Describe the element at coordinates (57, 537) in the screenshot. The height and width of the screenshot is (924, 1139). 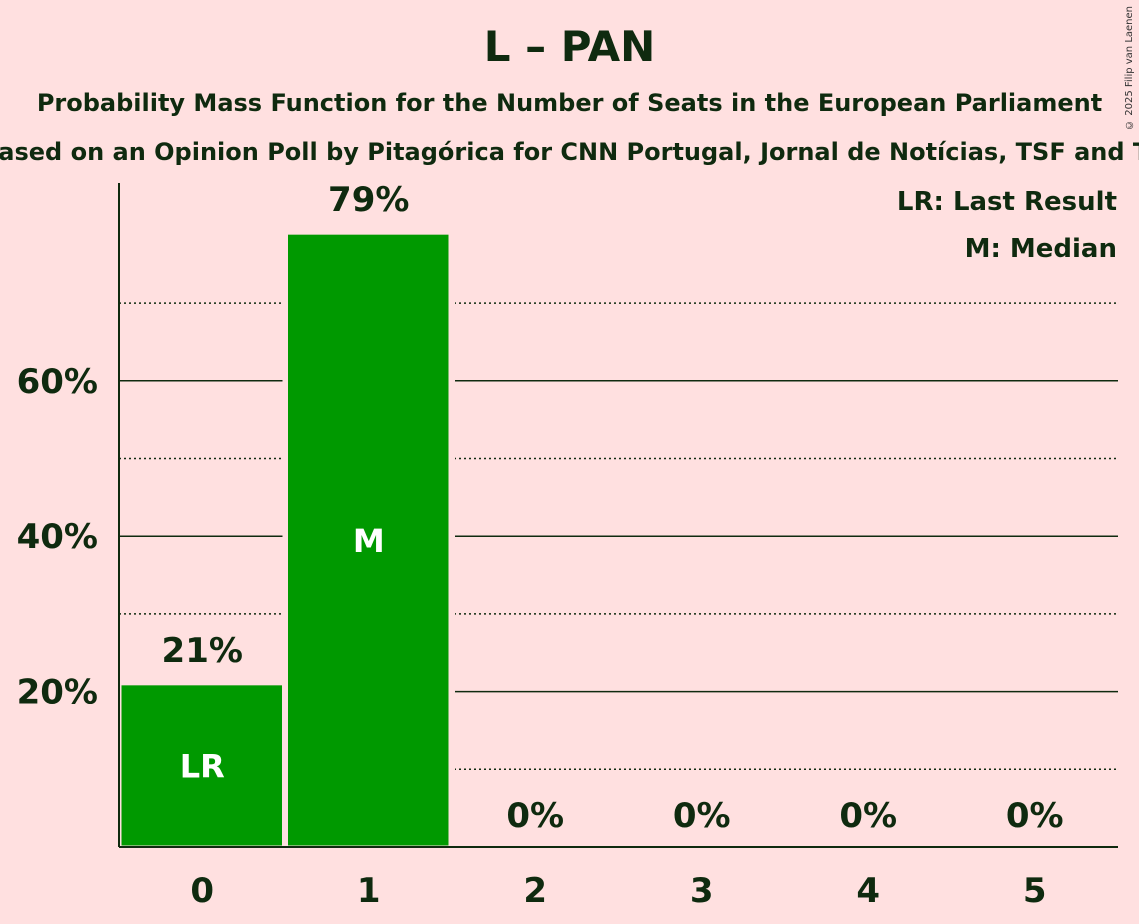
I see `y-tick-label: 40%` at that location.